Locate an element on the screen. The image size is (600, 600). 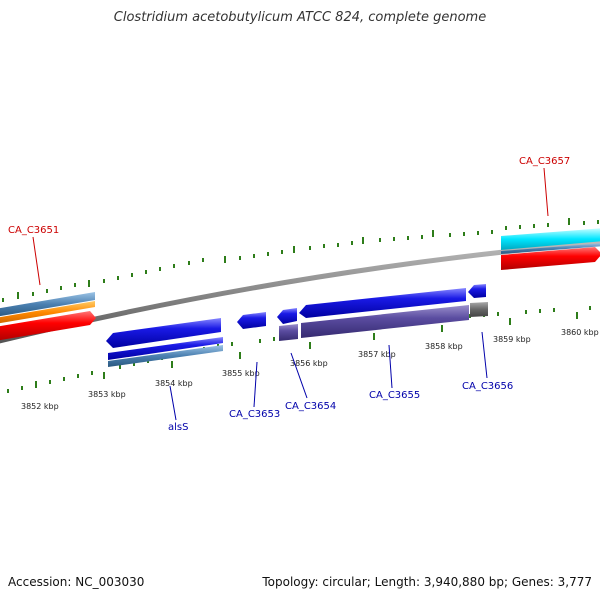
reverse-strand-genes is located at coordinates (297, 325).